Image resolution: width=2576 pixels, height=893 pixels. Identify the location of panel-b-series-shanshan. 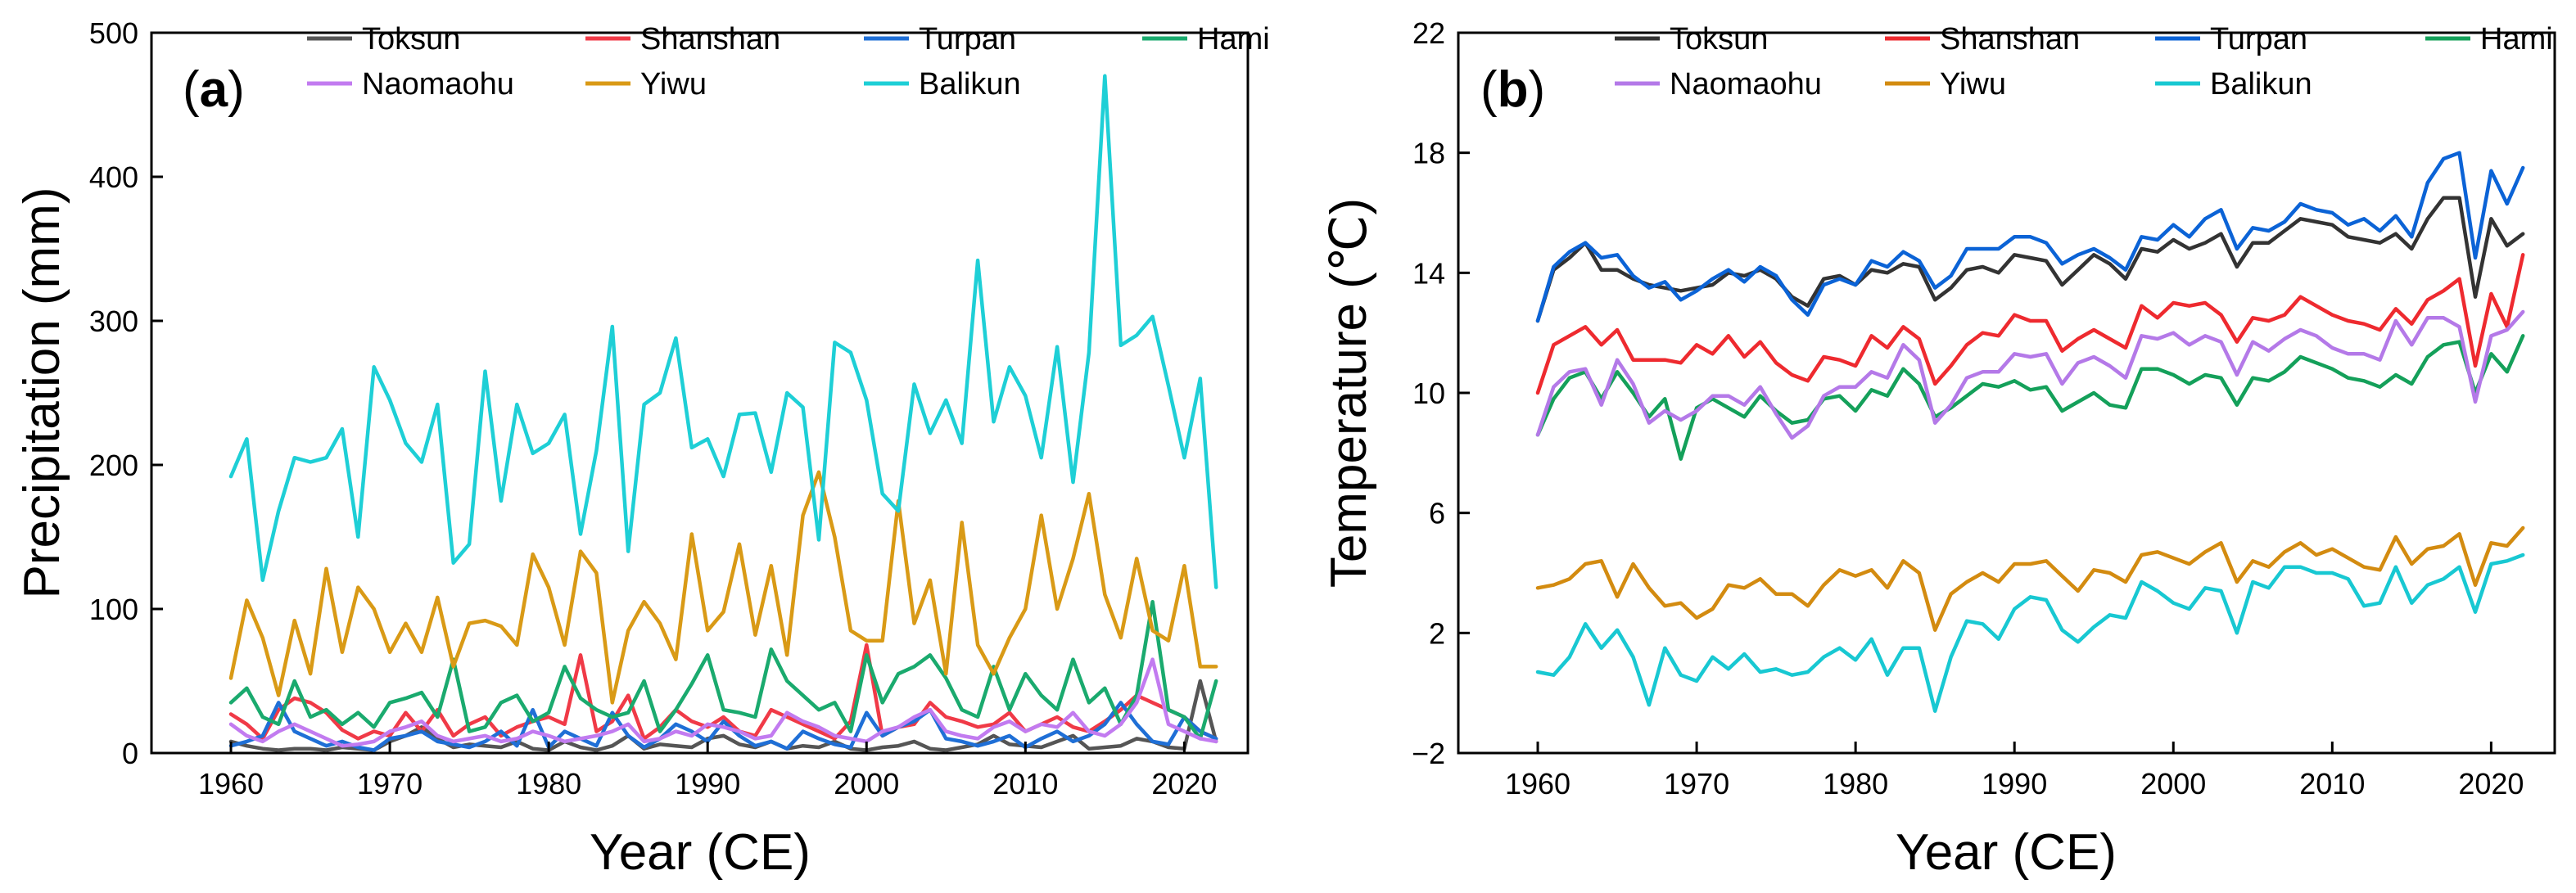
(2030, 324).